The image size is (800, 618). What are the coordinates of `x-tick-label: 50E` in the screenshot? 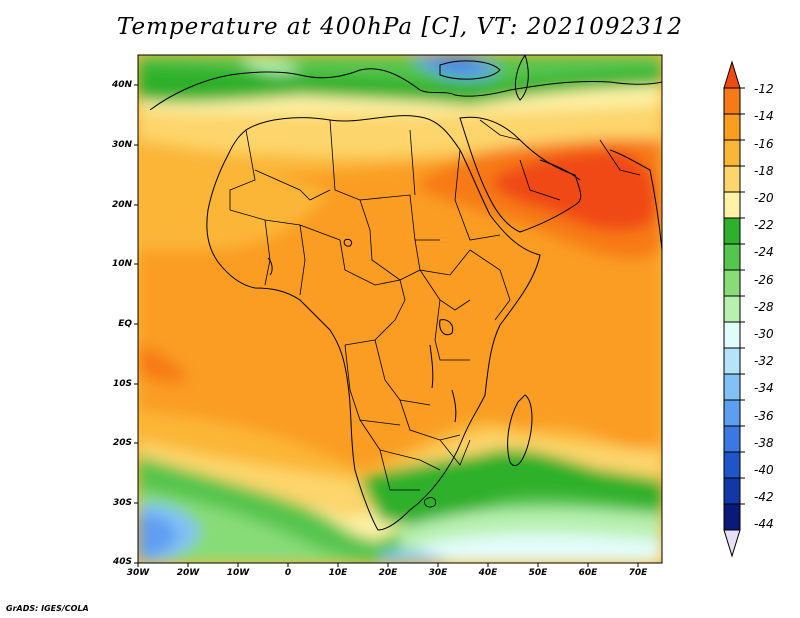 It's located at (538, 573).